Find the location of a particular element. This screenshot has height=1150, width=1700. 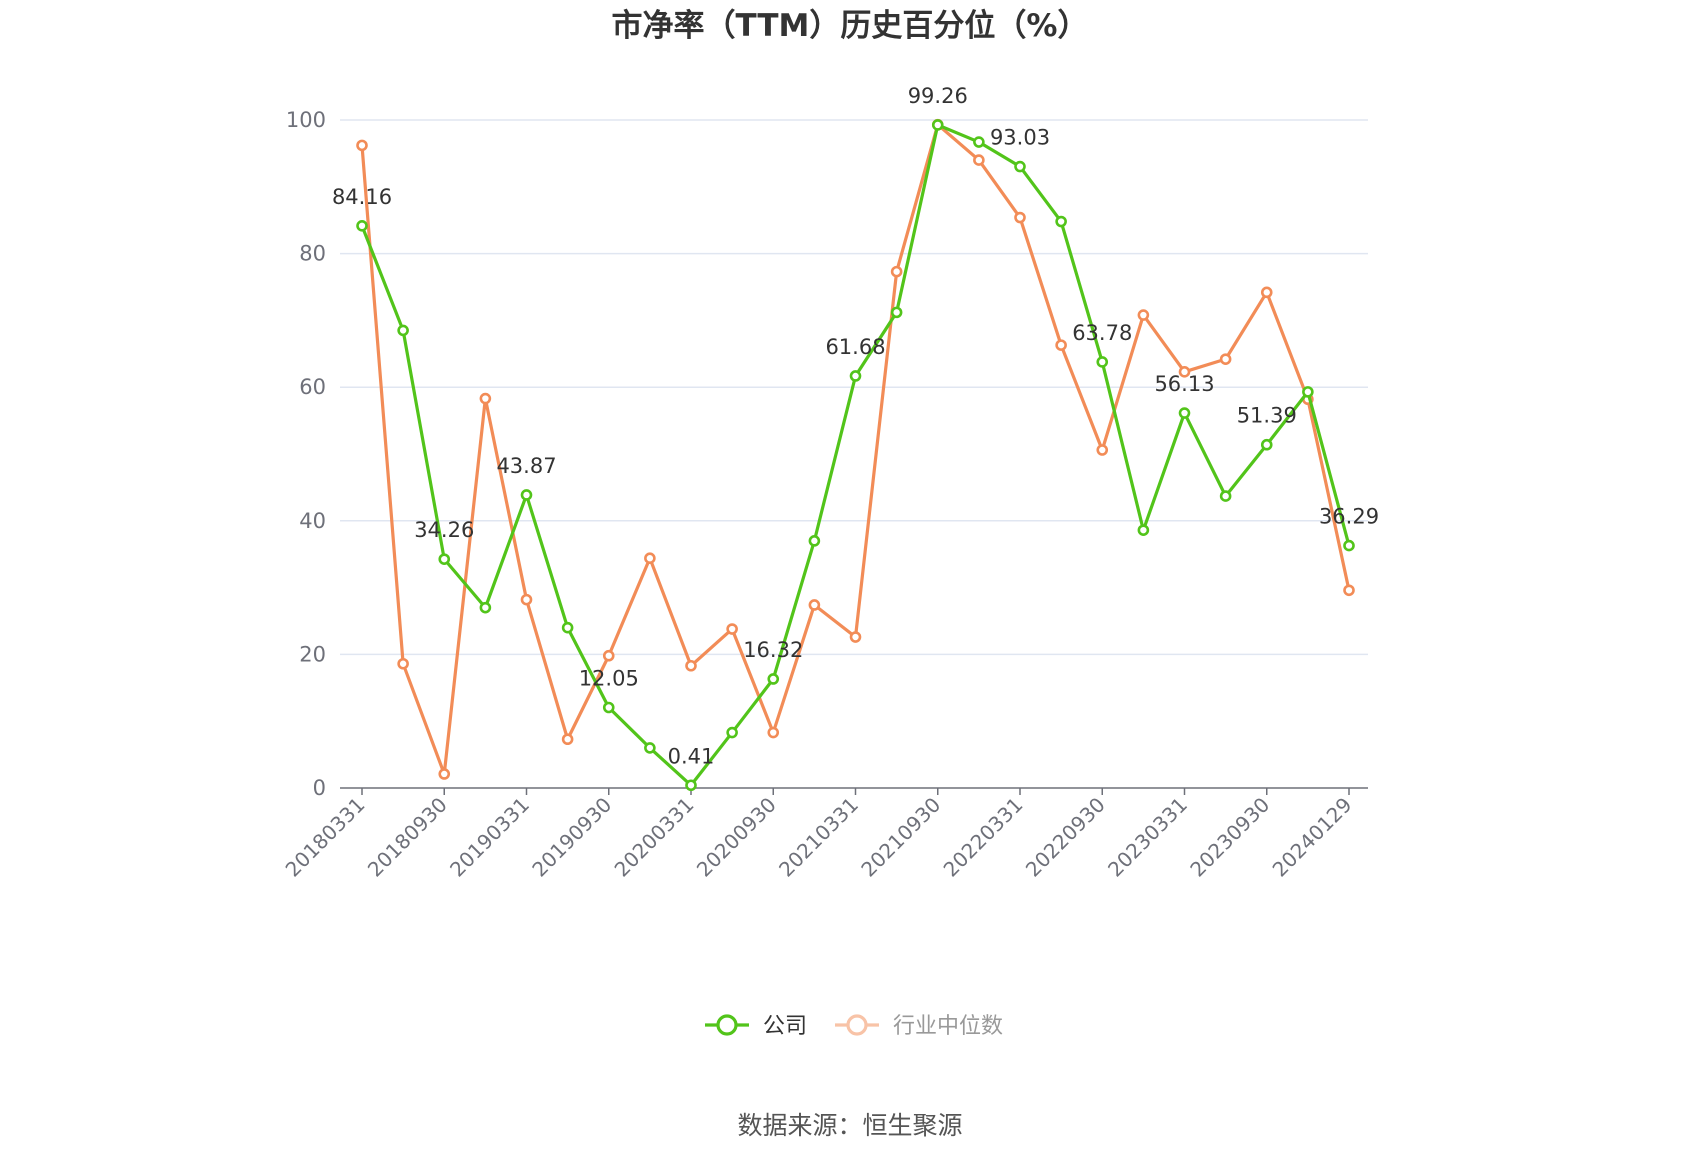

x-tick-label: 20230930 is located at coordinates (1229, 837).